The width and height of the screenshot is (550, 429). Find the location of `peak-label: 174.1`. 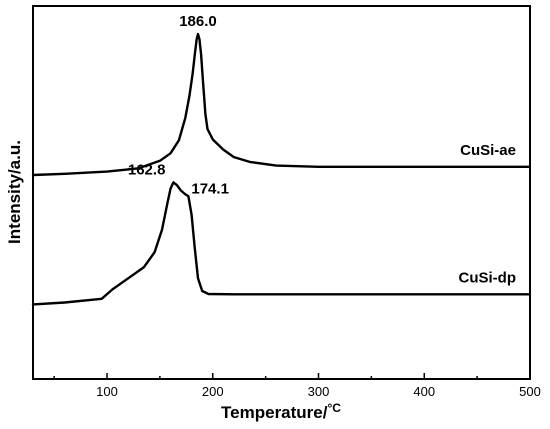

peak-label: 174.1 is located at coordinates (210, 188).